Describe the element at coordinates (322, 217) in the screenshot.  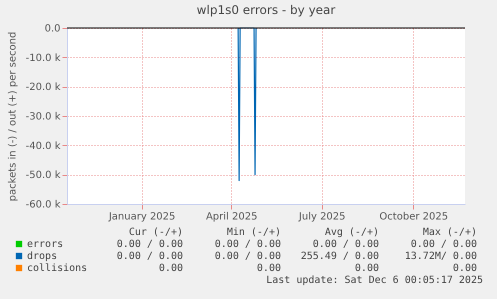
I see `x-tick-label: July 2025` at that location.